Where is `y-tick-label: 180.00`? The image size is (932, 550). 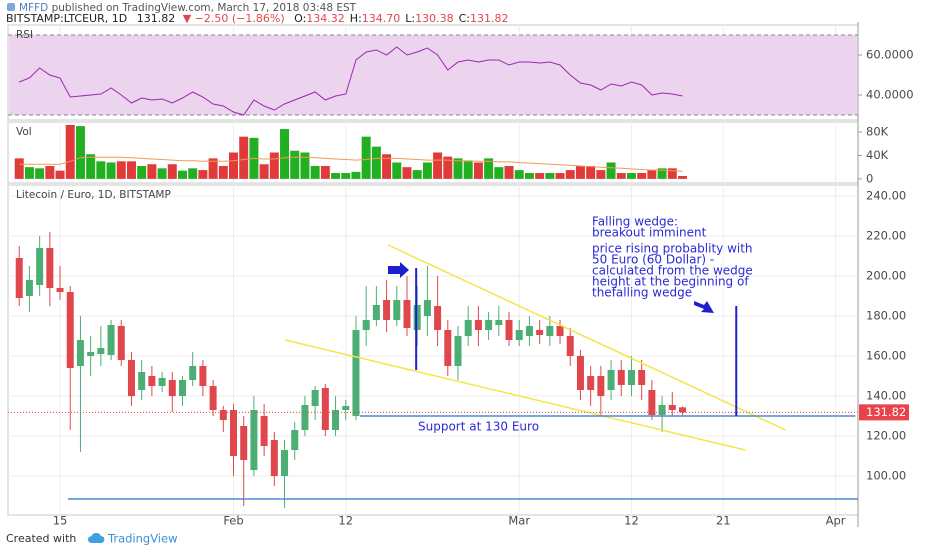
y-tick-label: 180.00 is located at coordinates (886, 316).